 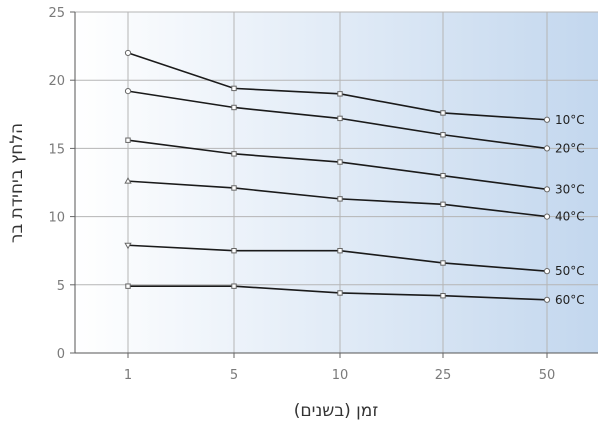 I want to click on y-tick-label: 25, so click(x=56, y=13).